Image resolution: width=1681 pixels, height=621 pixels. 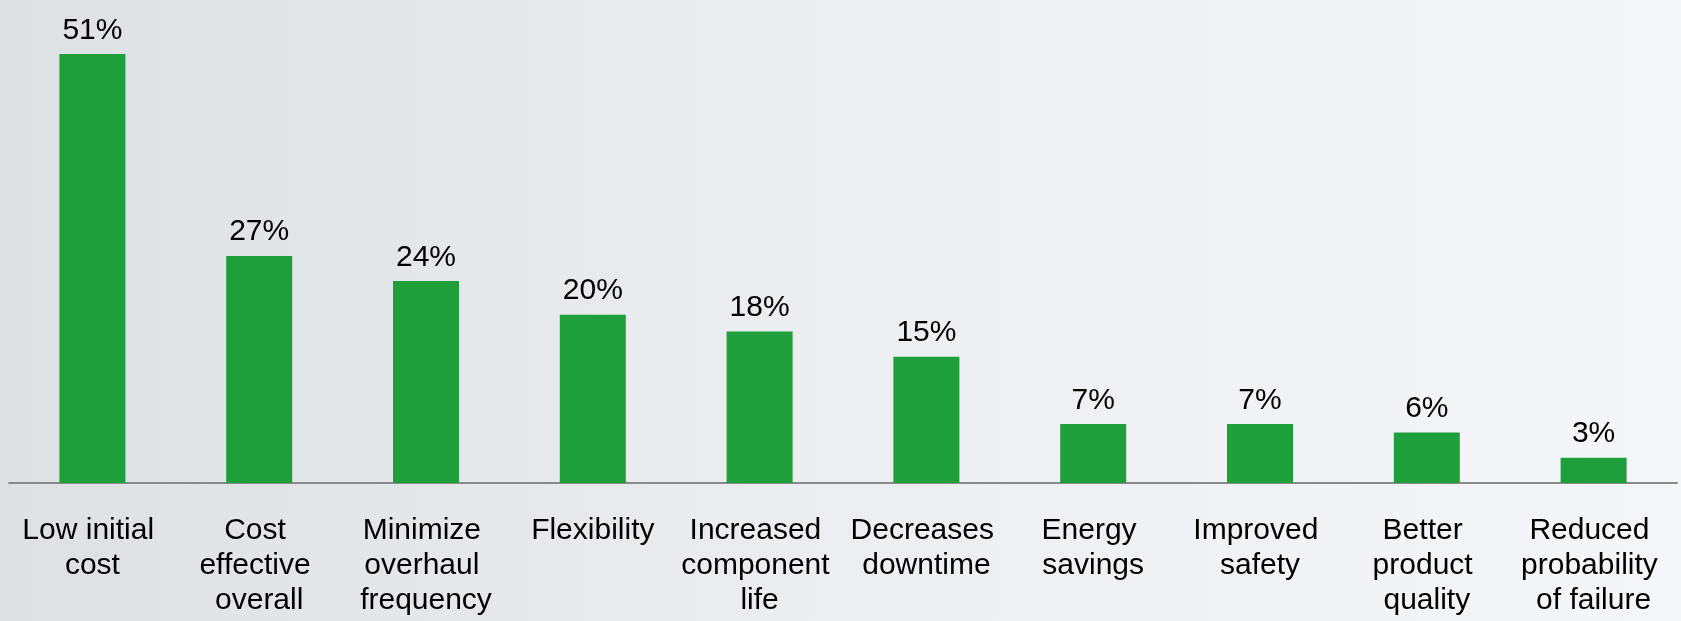 What do you see at coordinates (926, 546) in the screenshot?
I see `x-tick-label: Decreases downtime` at bounding box center [926, 546].